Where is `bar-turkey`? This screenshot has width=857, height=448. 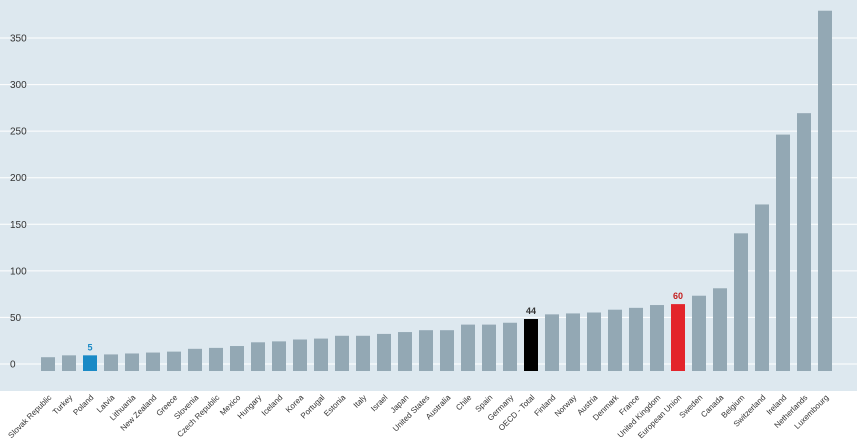 bar-turkey is located at coordinates (69, 363).